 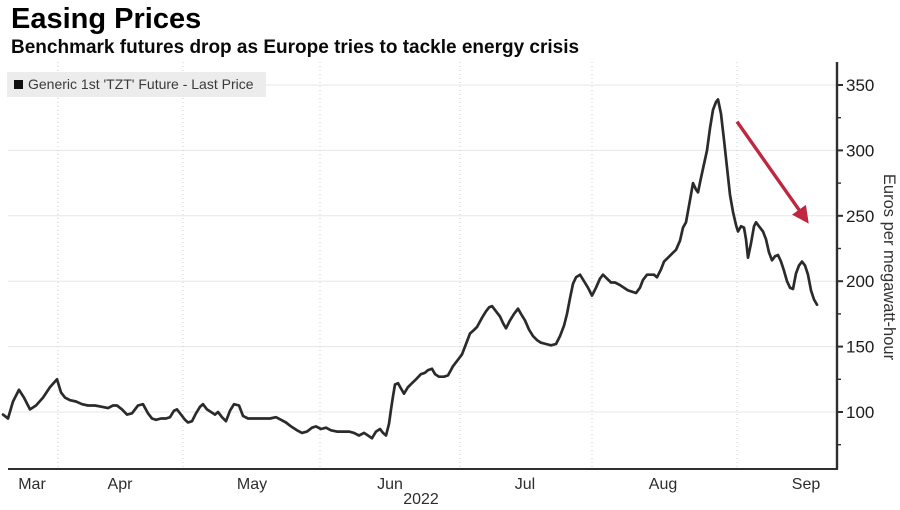 What do you see at coordinates (860, 412) in the screenshot?
I see `y-tick-label: 100` at bounding box center [860, 412].